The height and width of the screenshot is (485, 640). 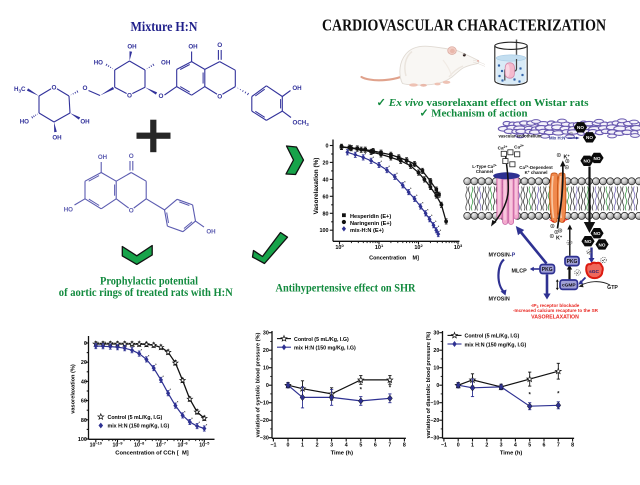 I want to click on svg-text: MYOSIN-P, so click(x=502, y=256).